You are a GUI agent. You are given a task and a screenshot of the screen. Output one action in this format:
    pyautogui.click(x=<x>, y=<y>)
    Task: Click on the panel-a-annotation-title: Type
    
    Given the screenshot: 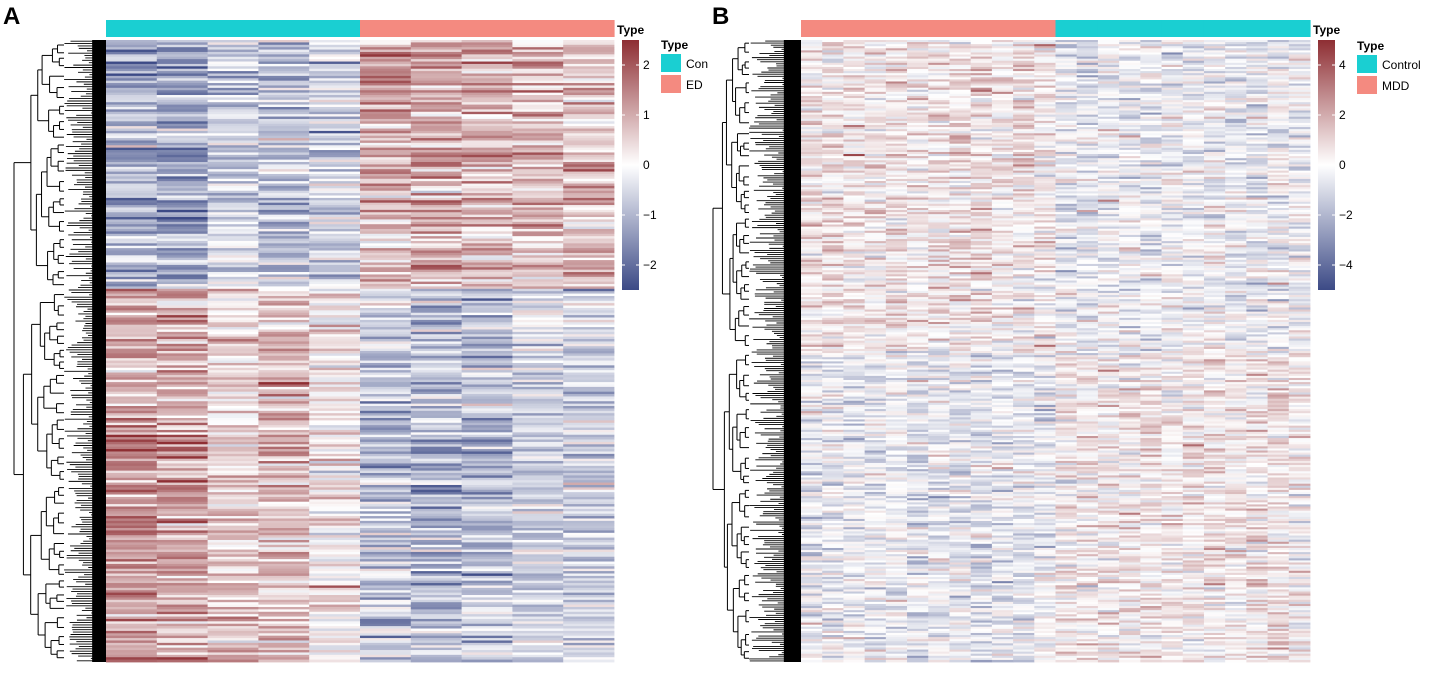 What is the action you would take?
    pyautogui.click(x=630, y=30)
    